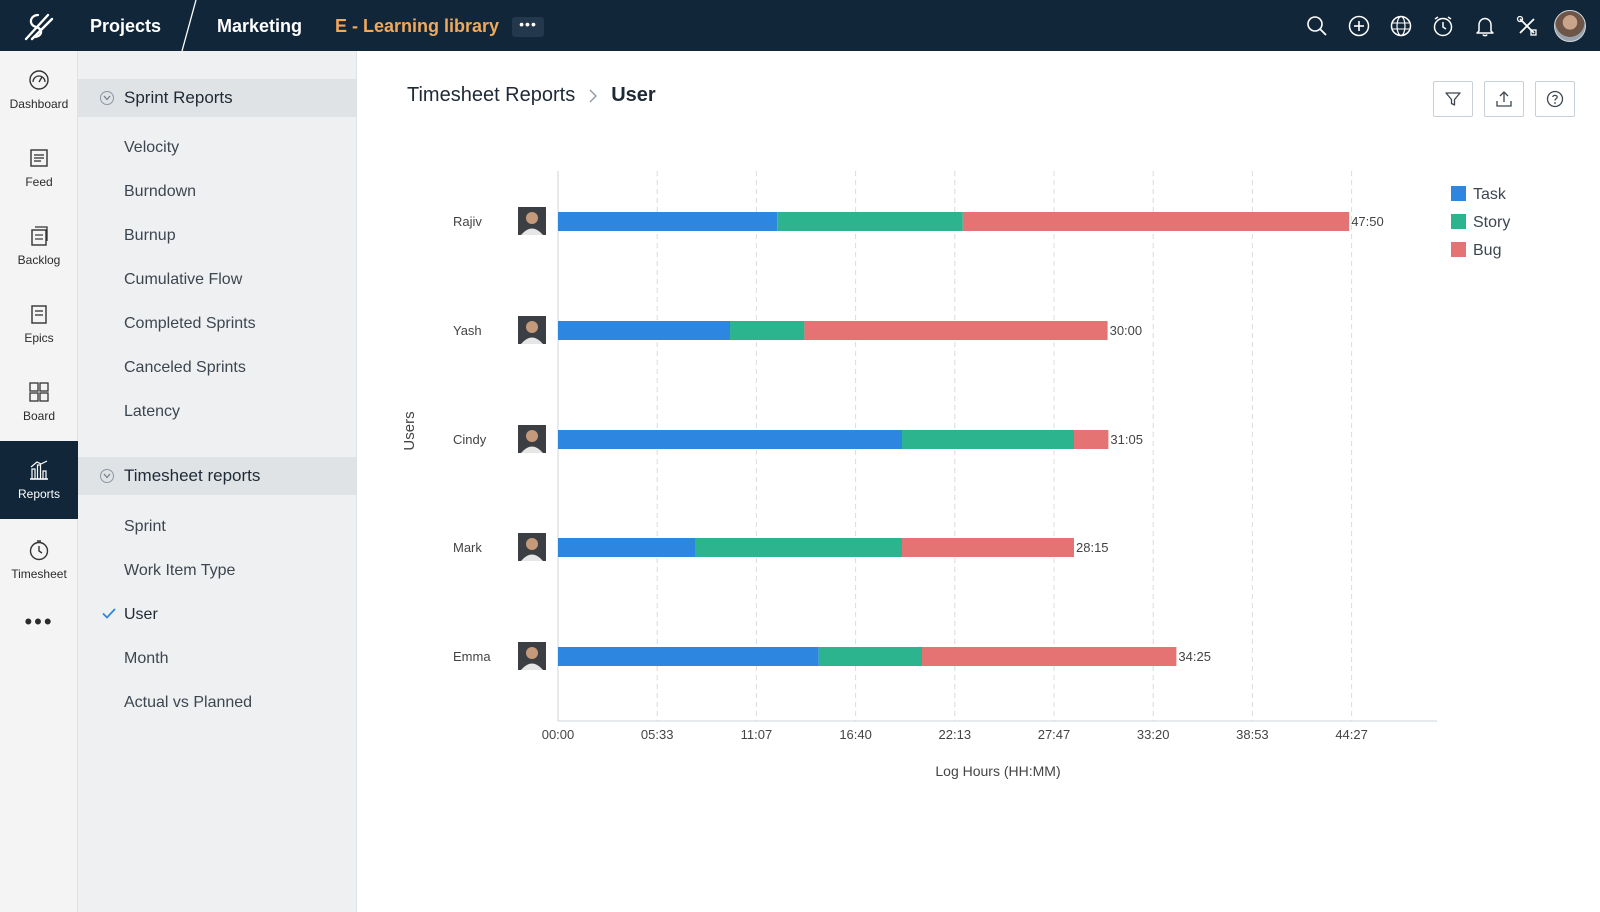 The width and height of the screenshot is (1600, 912). I want to click on help-button, so click(1555, 99).